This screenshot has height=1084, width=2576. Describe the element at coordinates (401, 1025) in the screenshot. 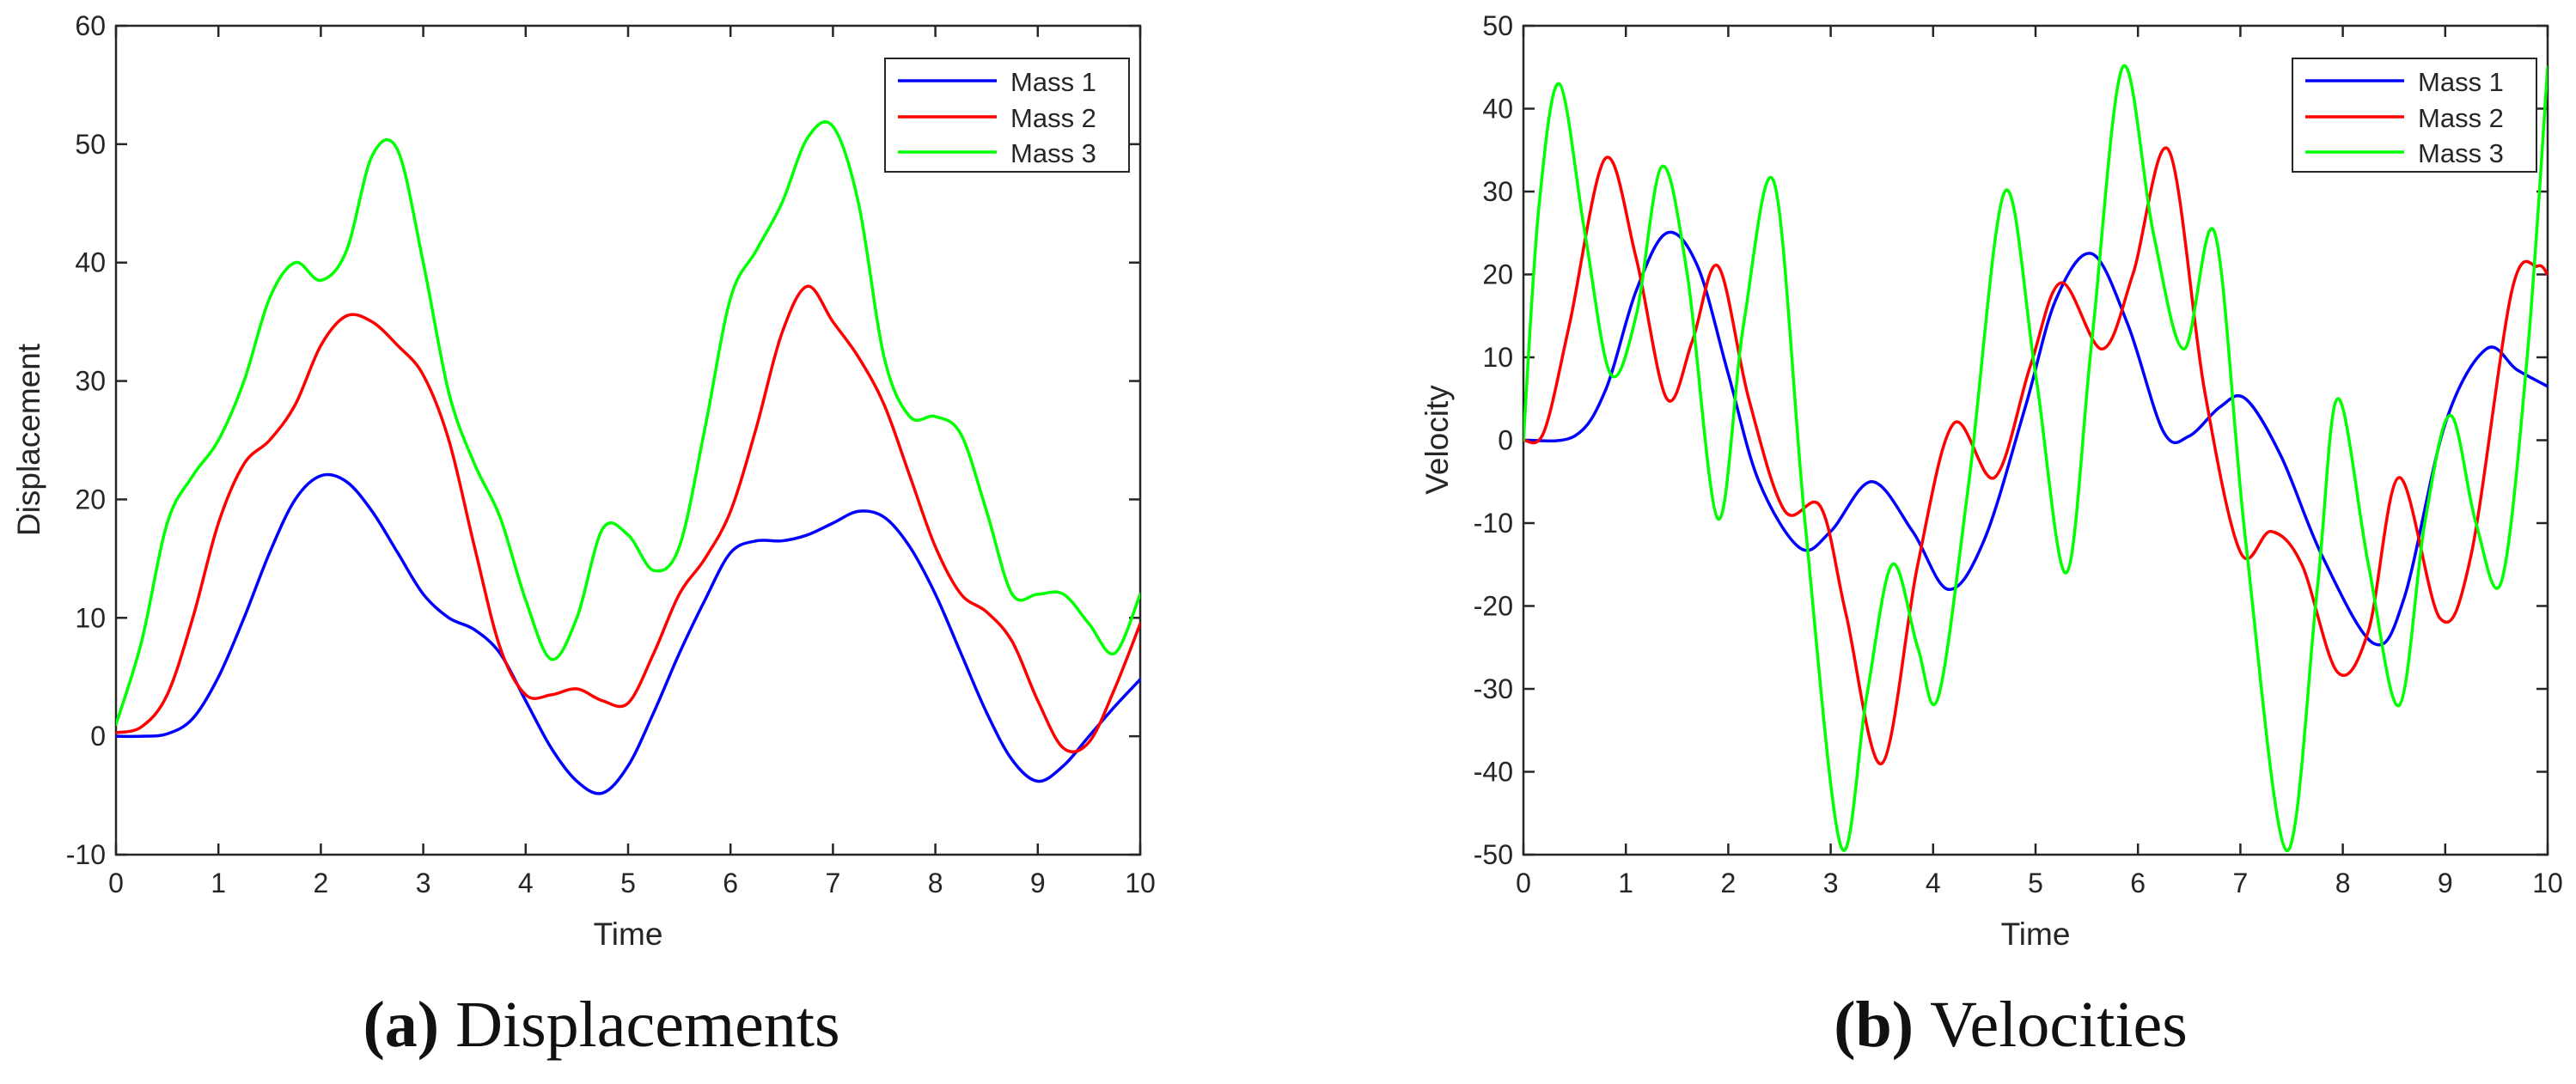

I see `caption-label-a: a` at that location.